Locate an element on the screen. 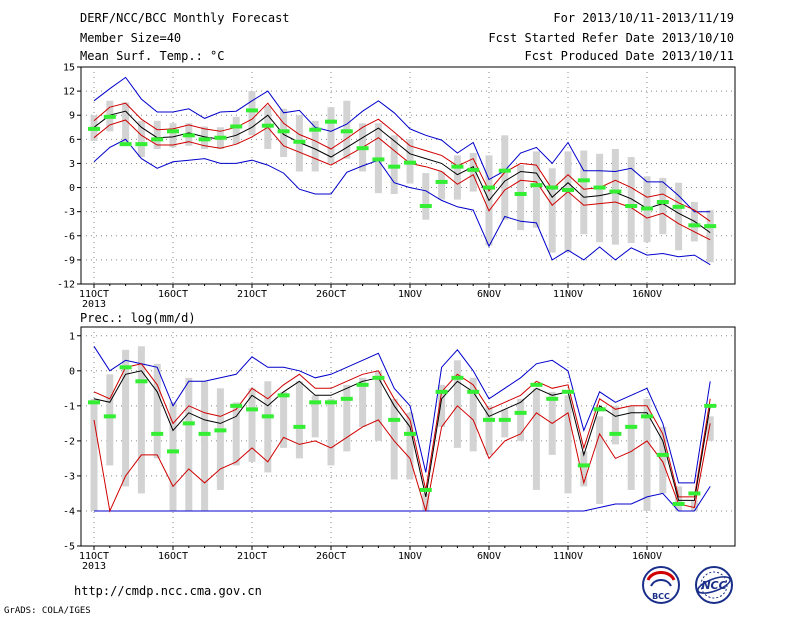  prec-panel-title: Prec.: log(mm/d) is located at coordinates (138, 318).